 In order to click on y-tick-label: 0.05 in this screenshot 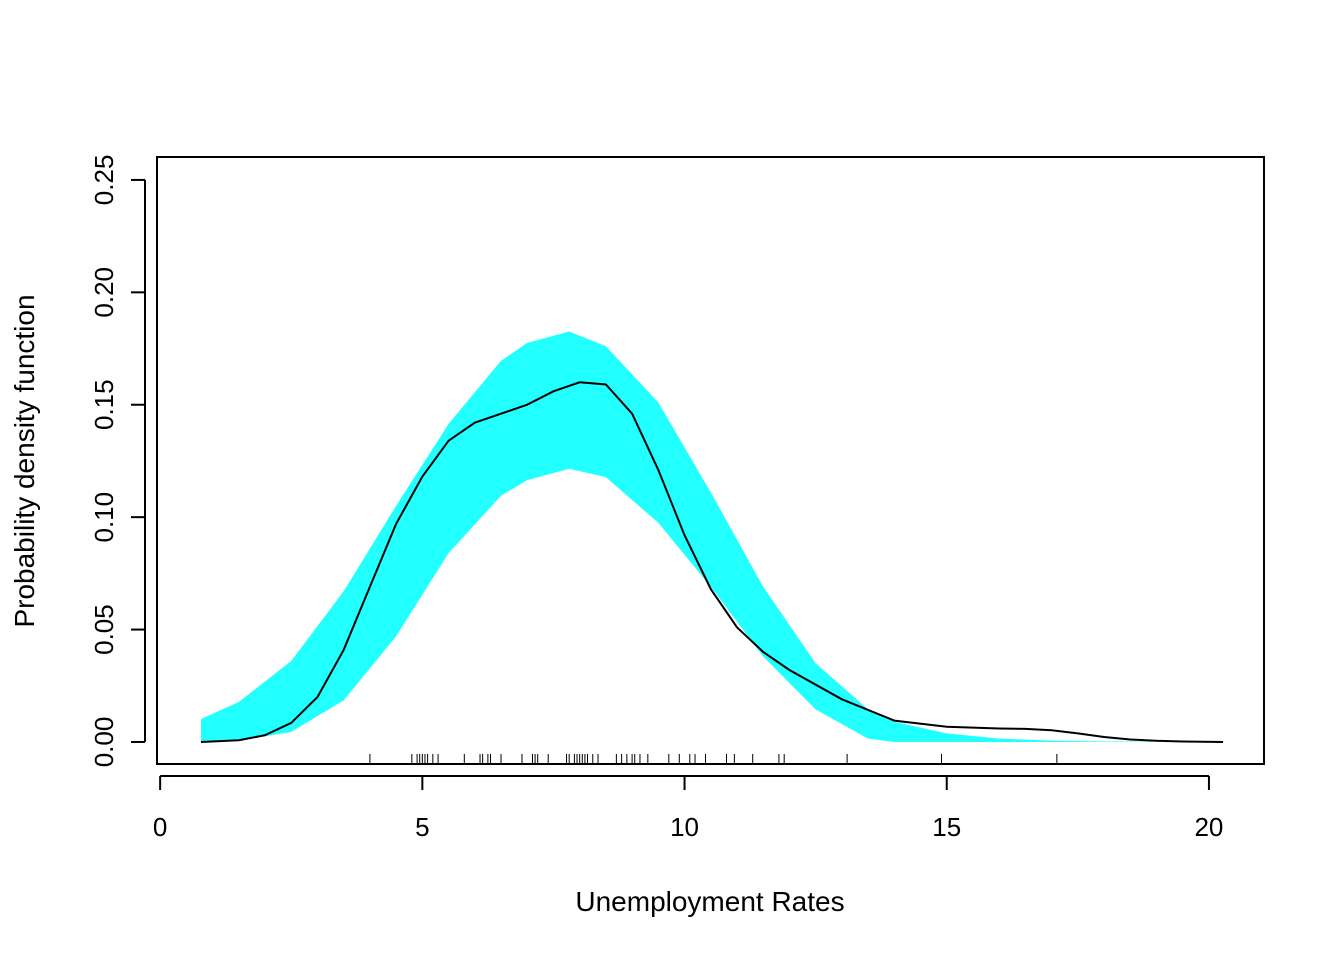, I will do `click(104, 629)`.